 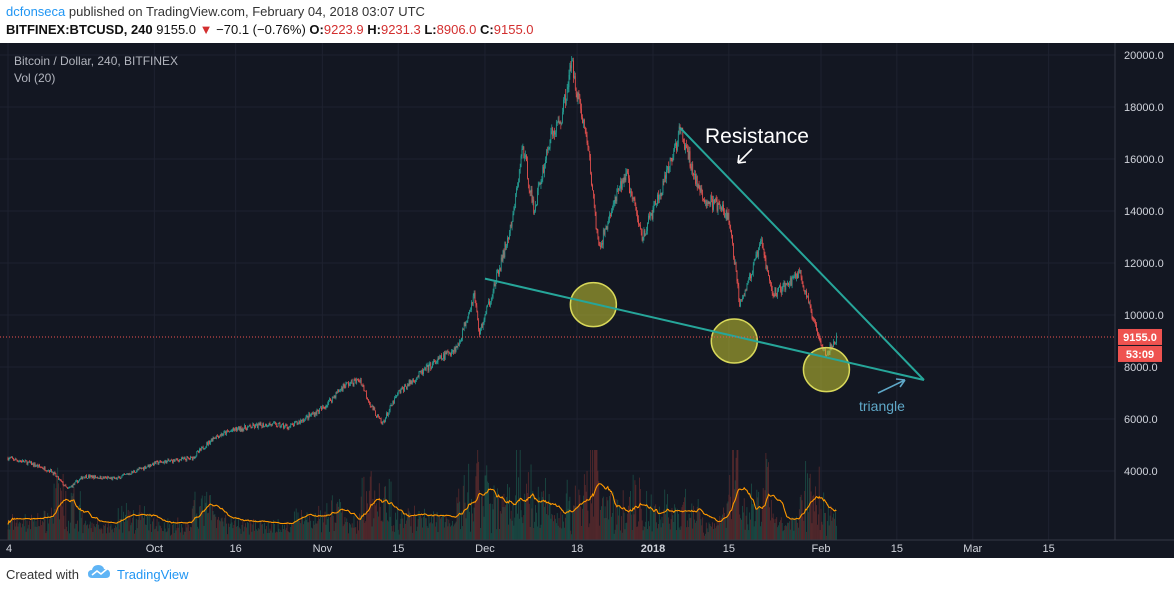 What do you see at coordinates (206, 29) in the screenshot?
I see `change-down-icon: ▼` at bounding box center [206, 29].